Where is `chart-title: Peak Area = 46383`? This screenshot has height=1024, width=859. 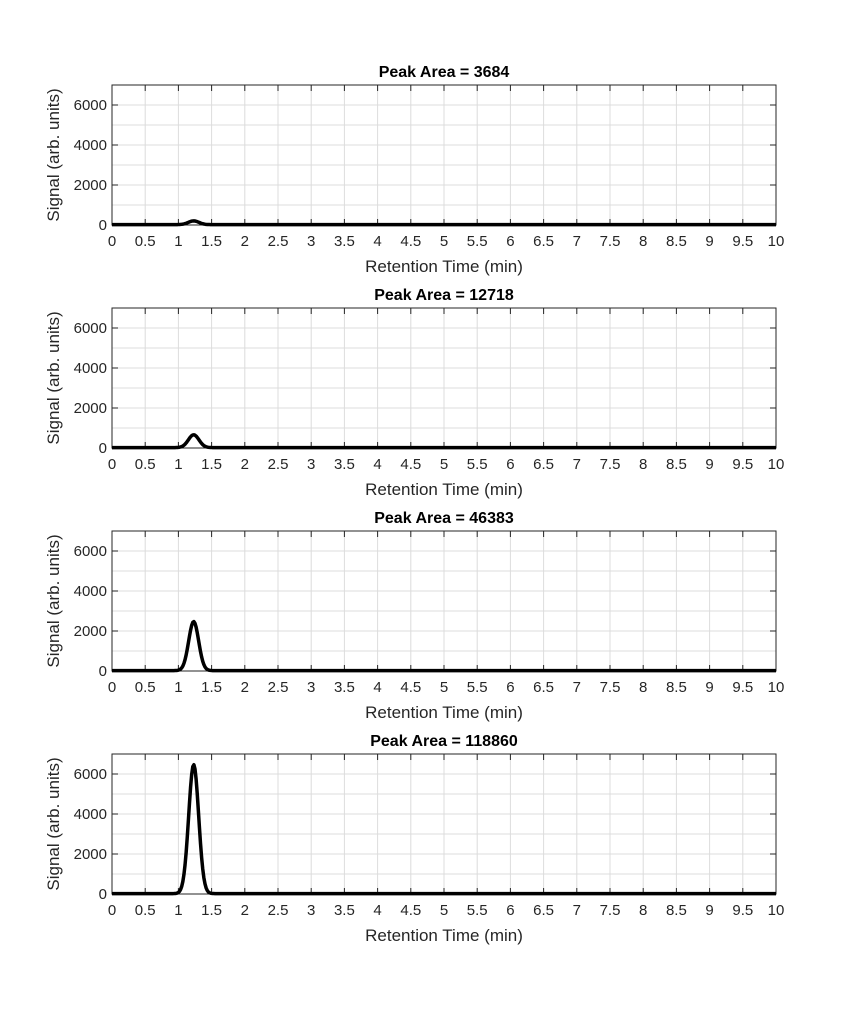
chart-title: Peak Area = 46383 is located at coordinates (444, 518).